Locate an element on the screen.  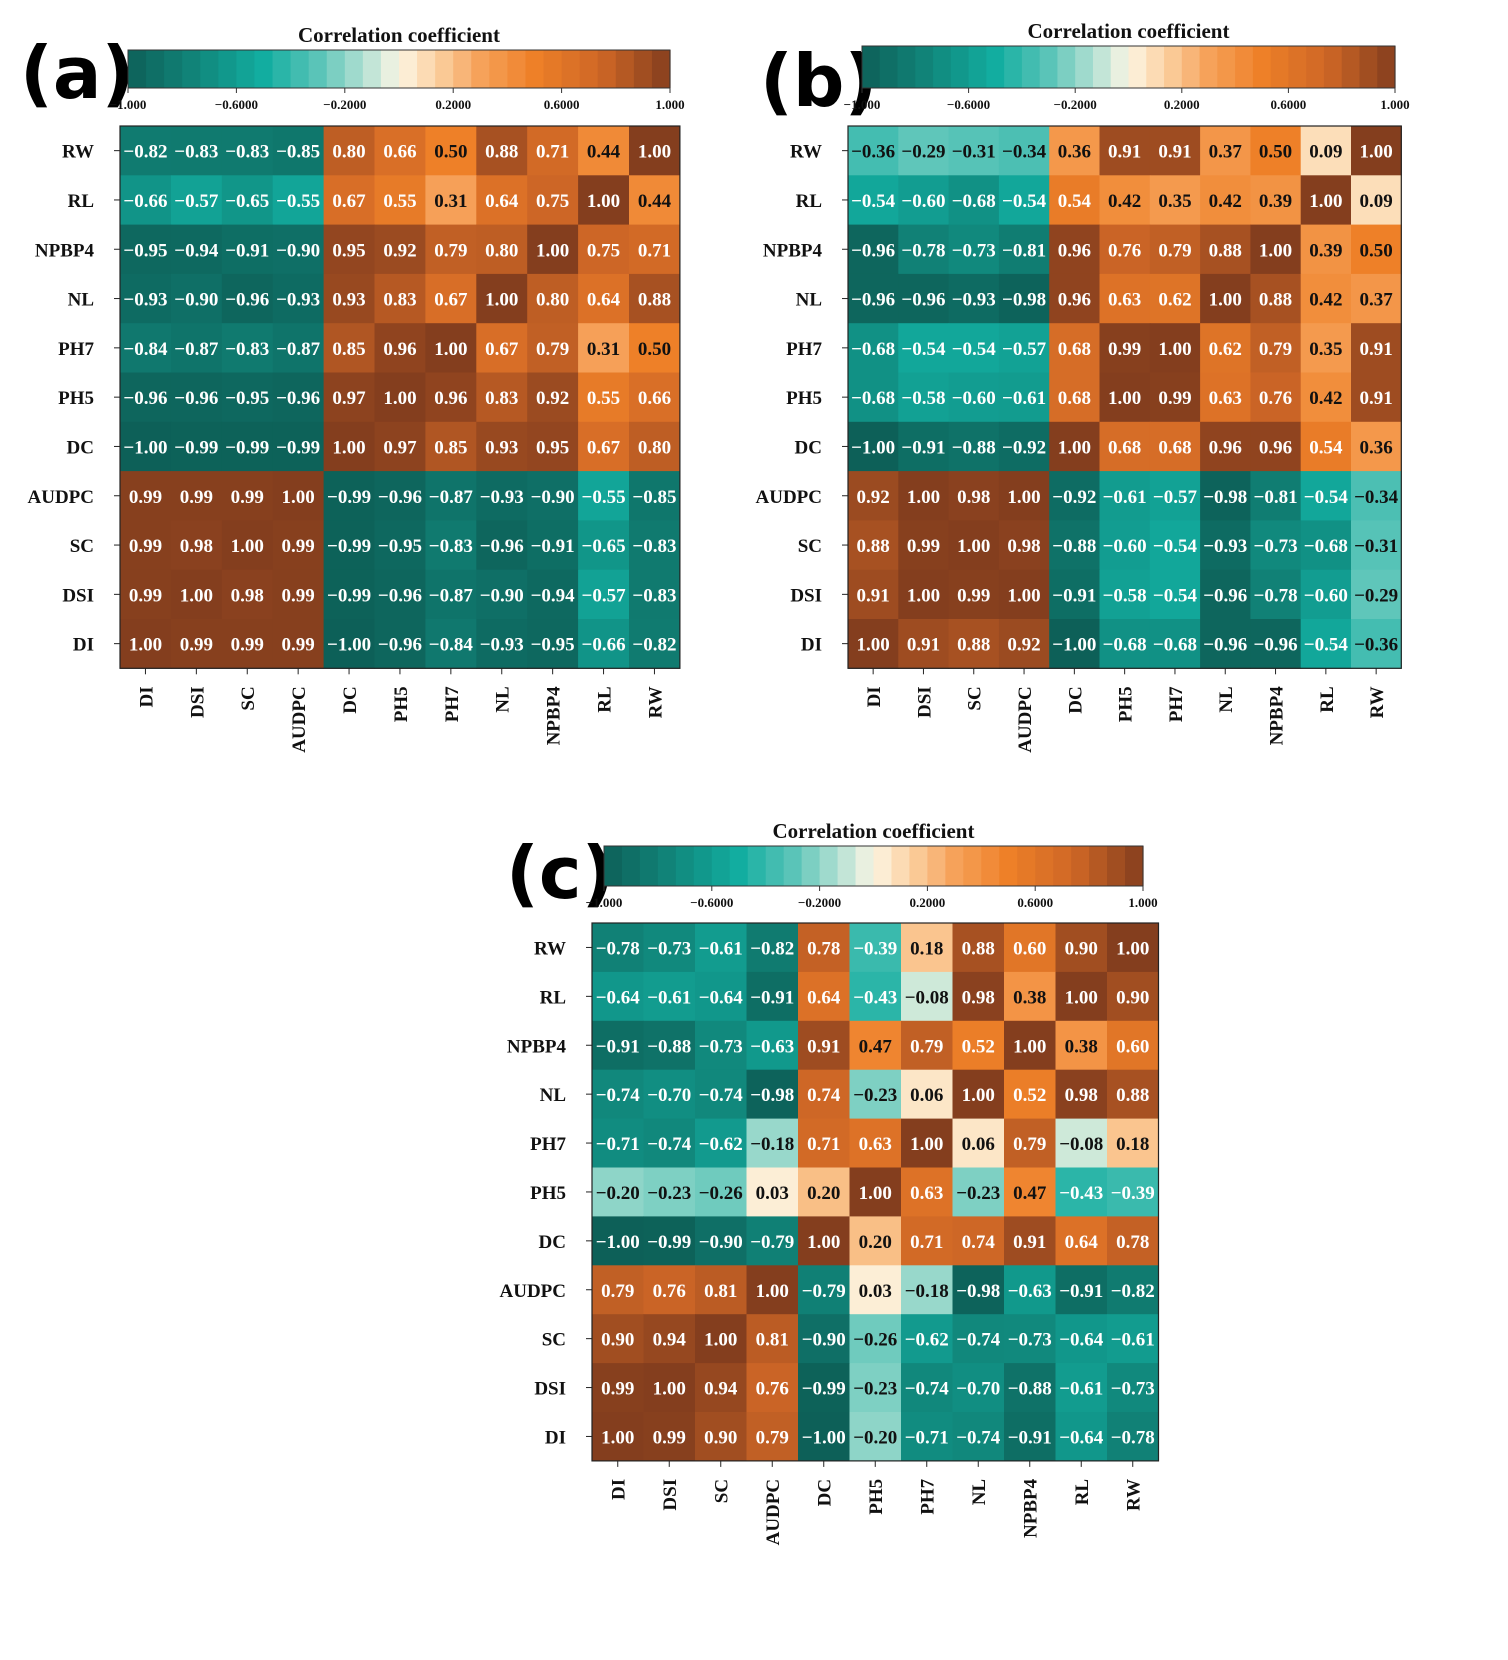
cell-value-label: 0.67 is located at coordinates (451, 300).